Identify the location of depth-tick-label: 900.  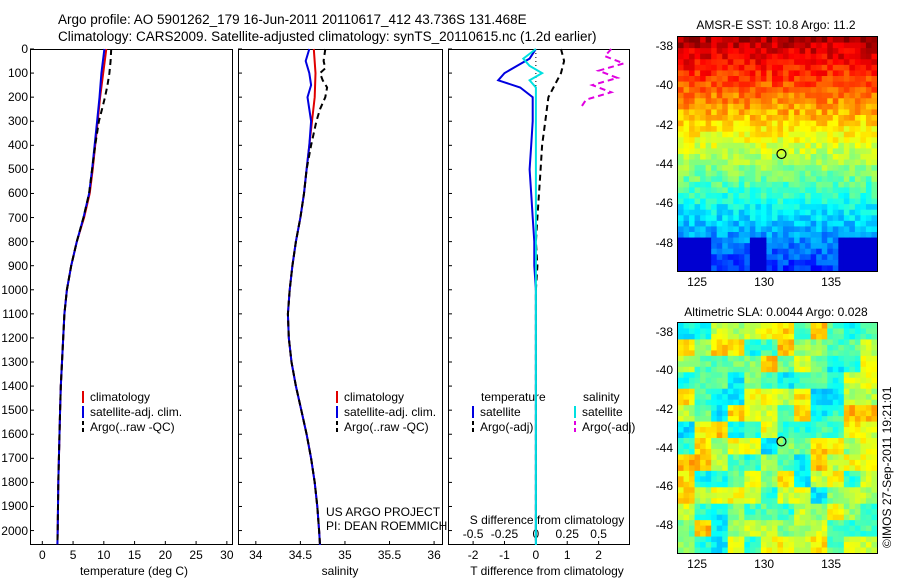
(17, 265).